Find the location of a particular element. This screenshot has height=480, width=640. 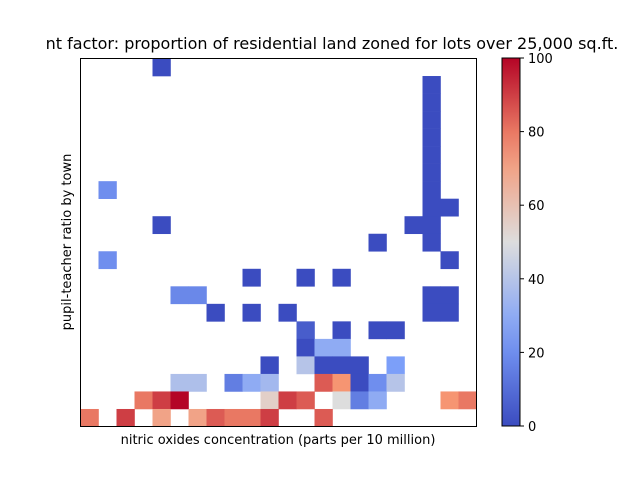

colorbar-tick-label: 100 is located at coordinates (540, 59).